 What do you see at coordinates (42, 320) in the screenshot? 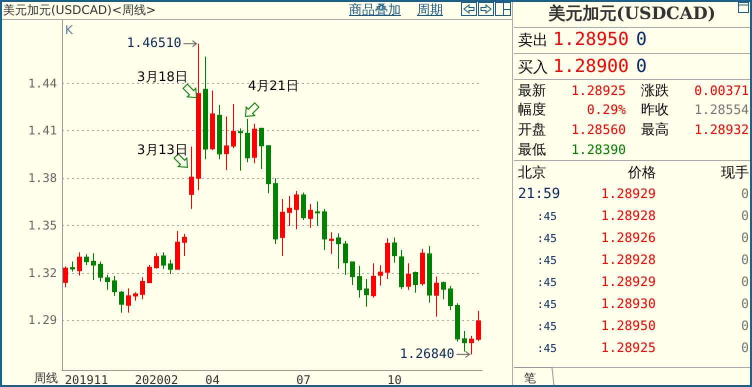
I see `y-tick-label: 1.29` at bounding box center [42, 320].